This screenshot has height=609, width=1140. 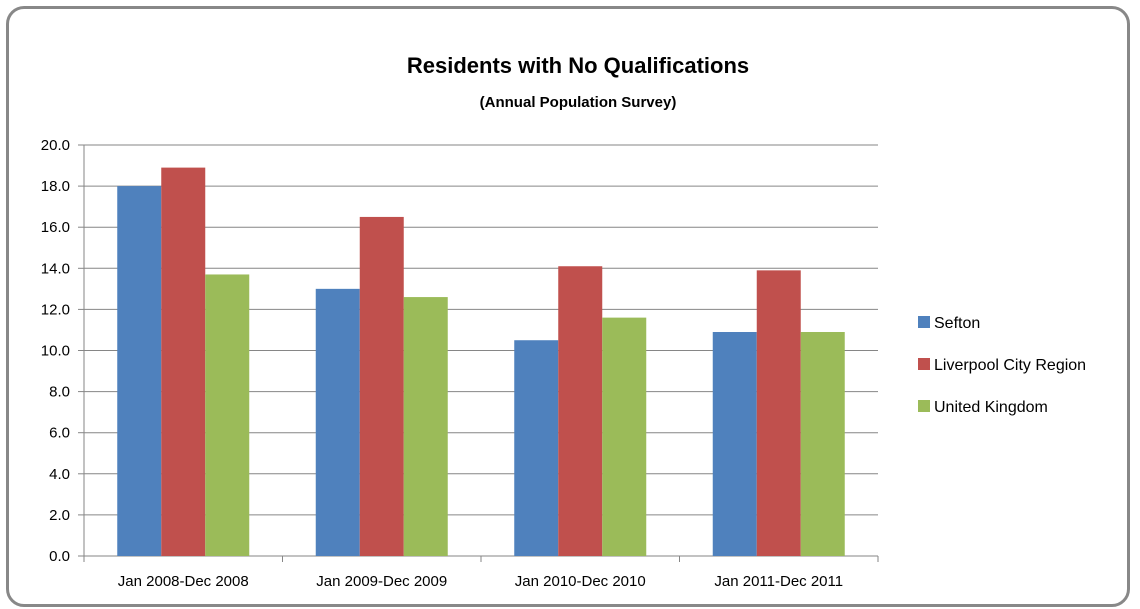 What do you see at coordinates (991, 407) in the screenshot?
I see `legend-label: United Kingdom` at bounding box center [991, 407].